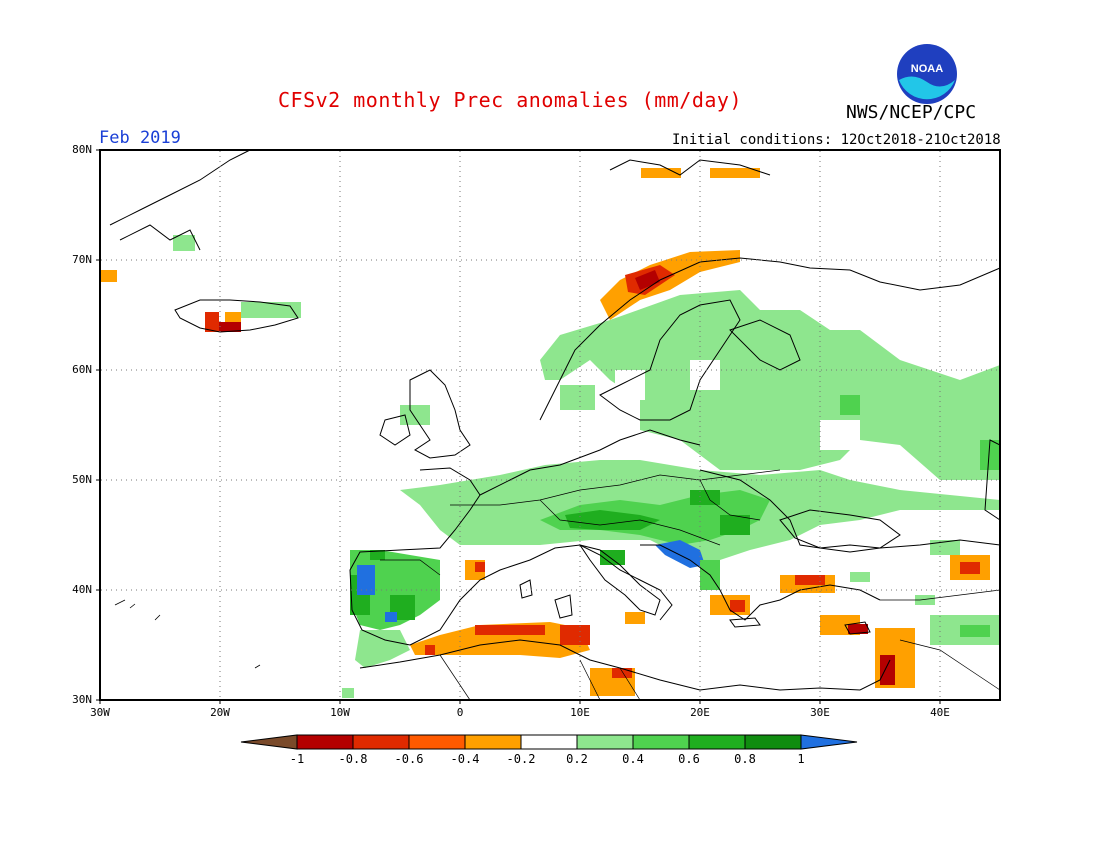  I want to click on lat-label: 50N, so click(82, 479).